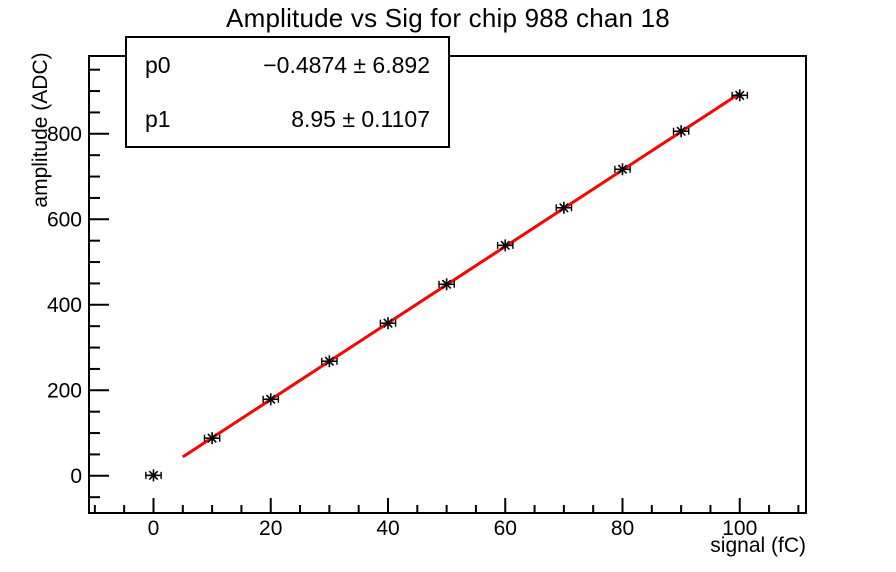 The width and height of the screenshot is (896, 572). I want to click on stats-row-p0: p0 −0.4874 ± 6.892, so click(287, 65).